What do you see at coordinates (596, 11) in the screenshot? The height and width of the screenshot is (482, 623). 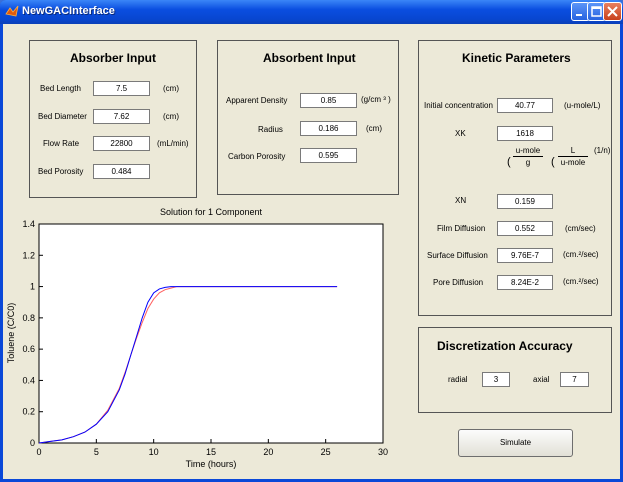 I see `maximize-icon` at bounding box center [596, 11].